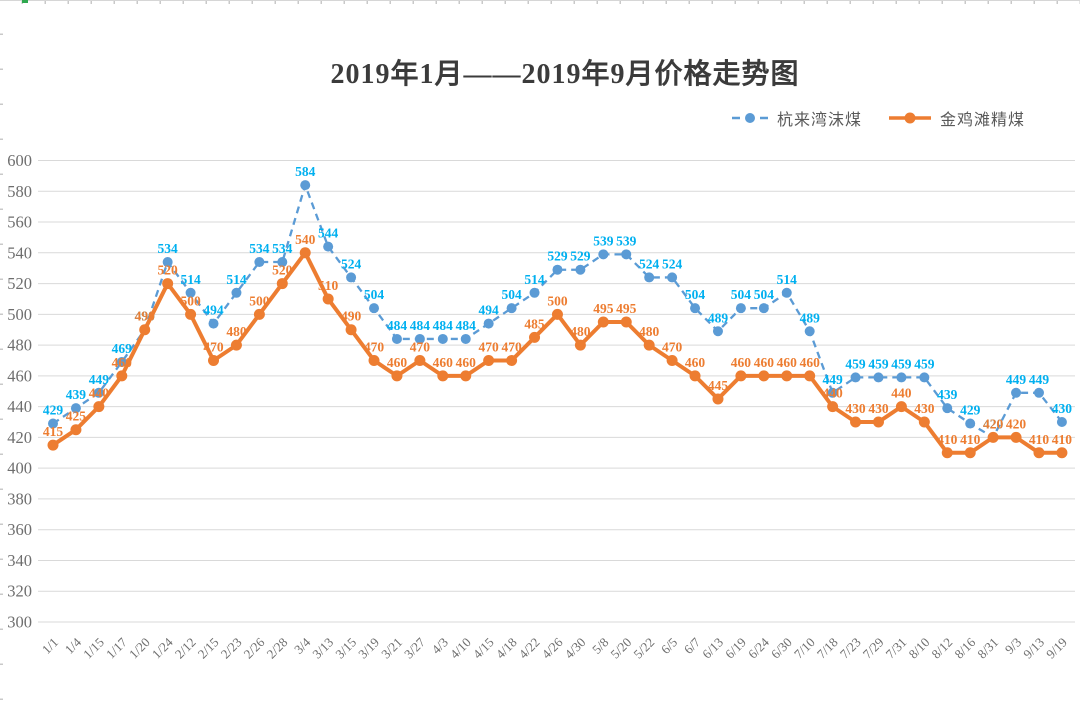  Describe the element at coordinates (910, 118) in the screenshot. I see `solid-line-marker-icon` at that location.